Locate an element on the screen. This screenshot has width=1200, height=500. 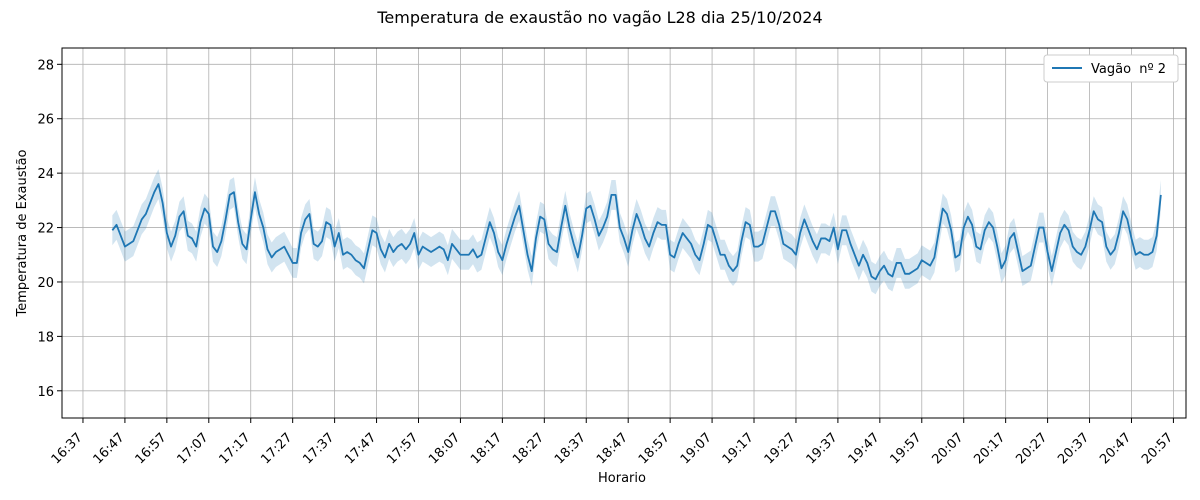
y-tick-label: 28 is located at coordinates (45, 65).